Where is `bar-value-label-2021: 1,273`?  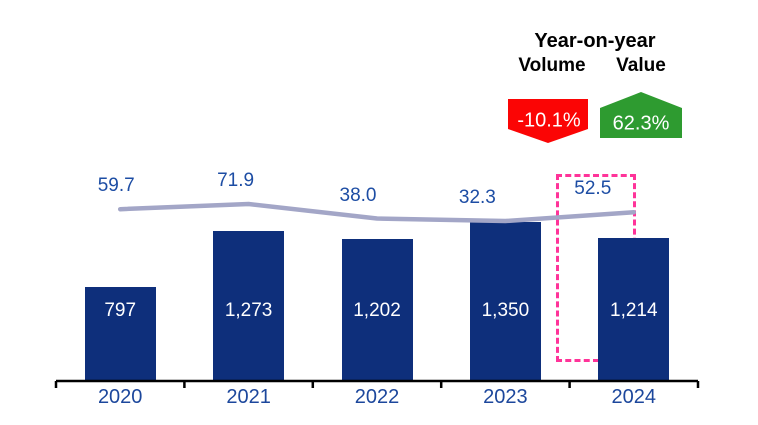
bar-value-label-2021: 1,273 is located at coordinates (248, 310).